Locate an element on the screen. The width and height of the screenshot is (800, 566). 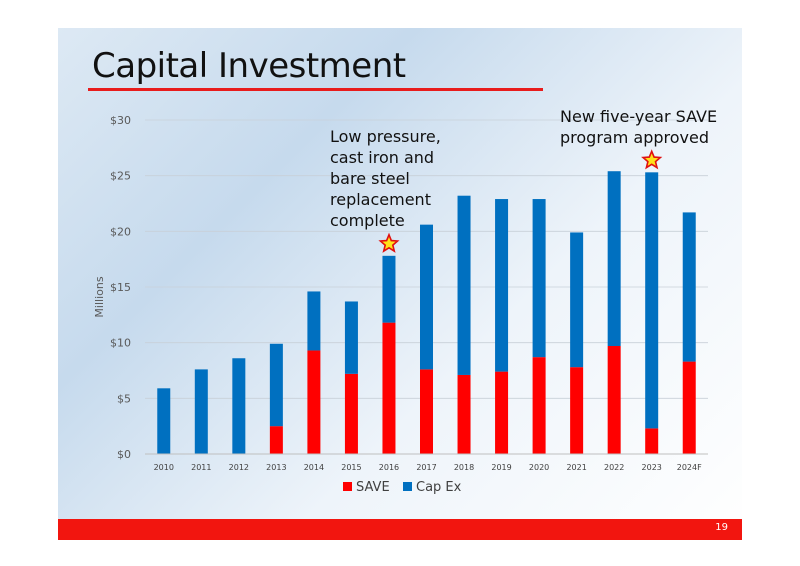
footer-bar is located at coordinates (400, 529).